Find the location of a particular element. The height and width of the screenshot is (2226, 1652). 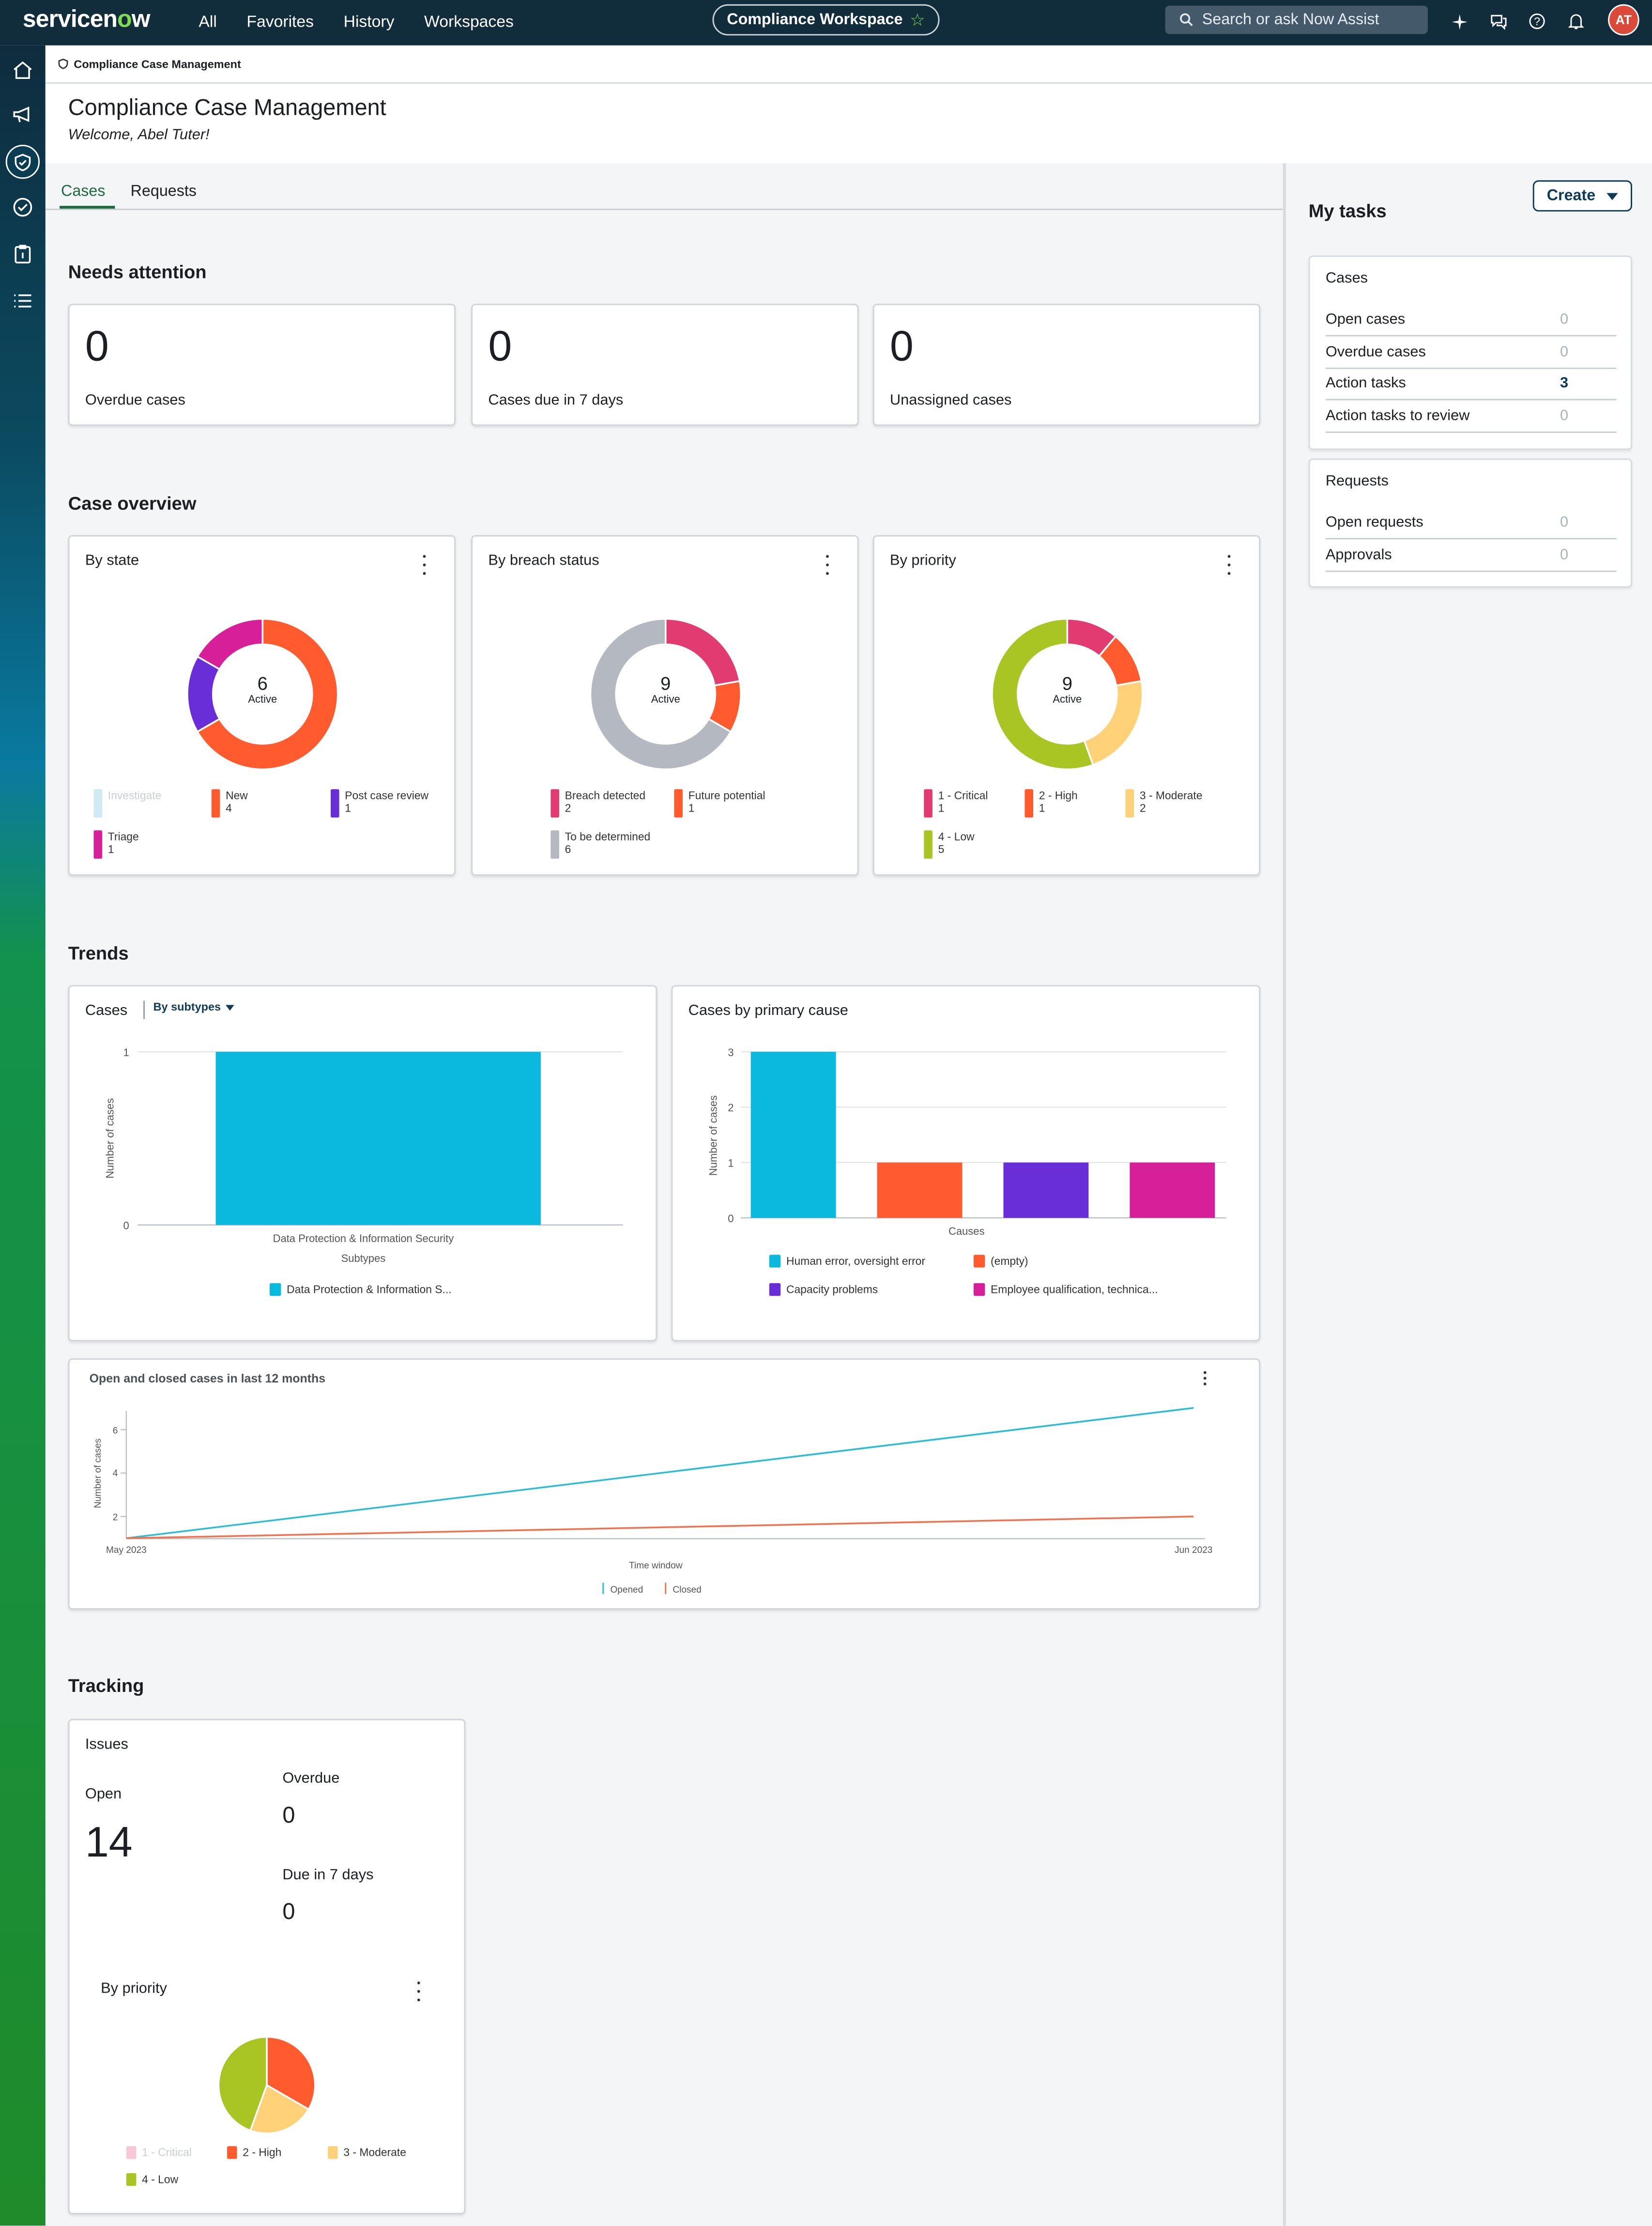

my-requests-card: Requests Open requests 0 Approvals 0 is located at coordinates (1470, 523).